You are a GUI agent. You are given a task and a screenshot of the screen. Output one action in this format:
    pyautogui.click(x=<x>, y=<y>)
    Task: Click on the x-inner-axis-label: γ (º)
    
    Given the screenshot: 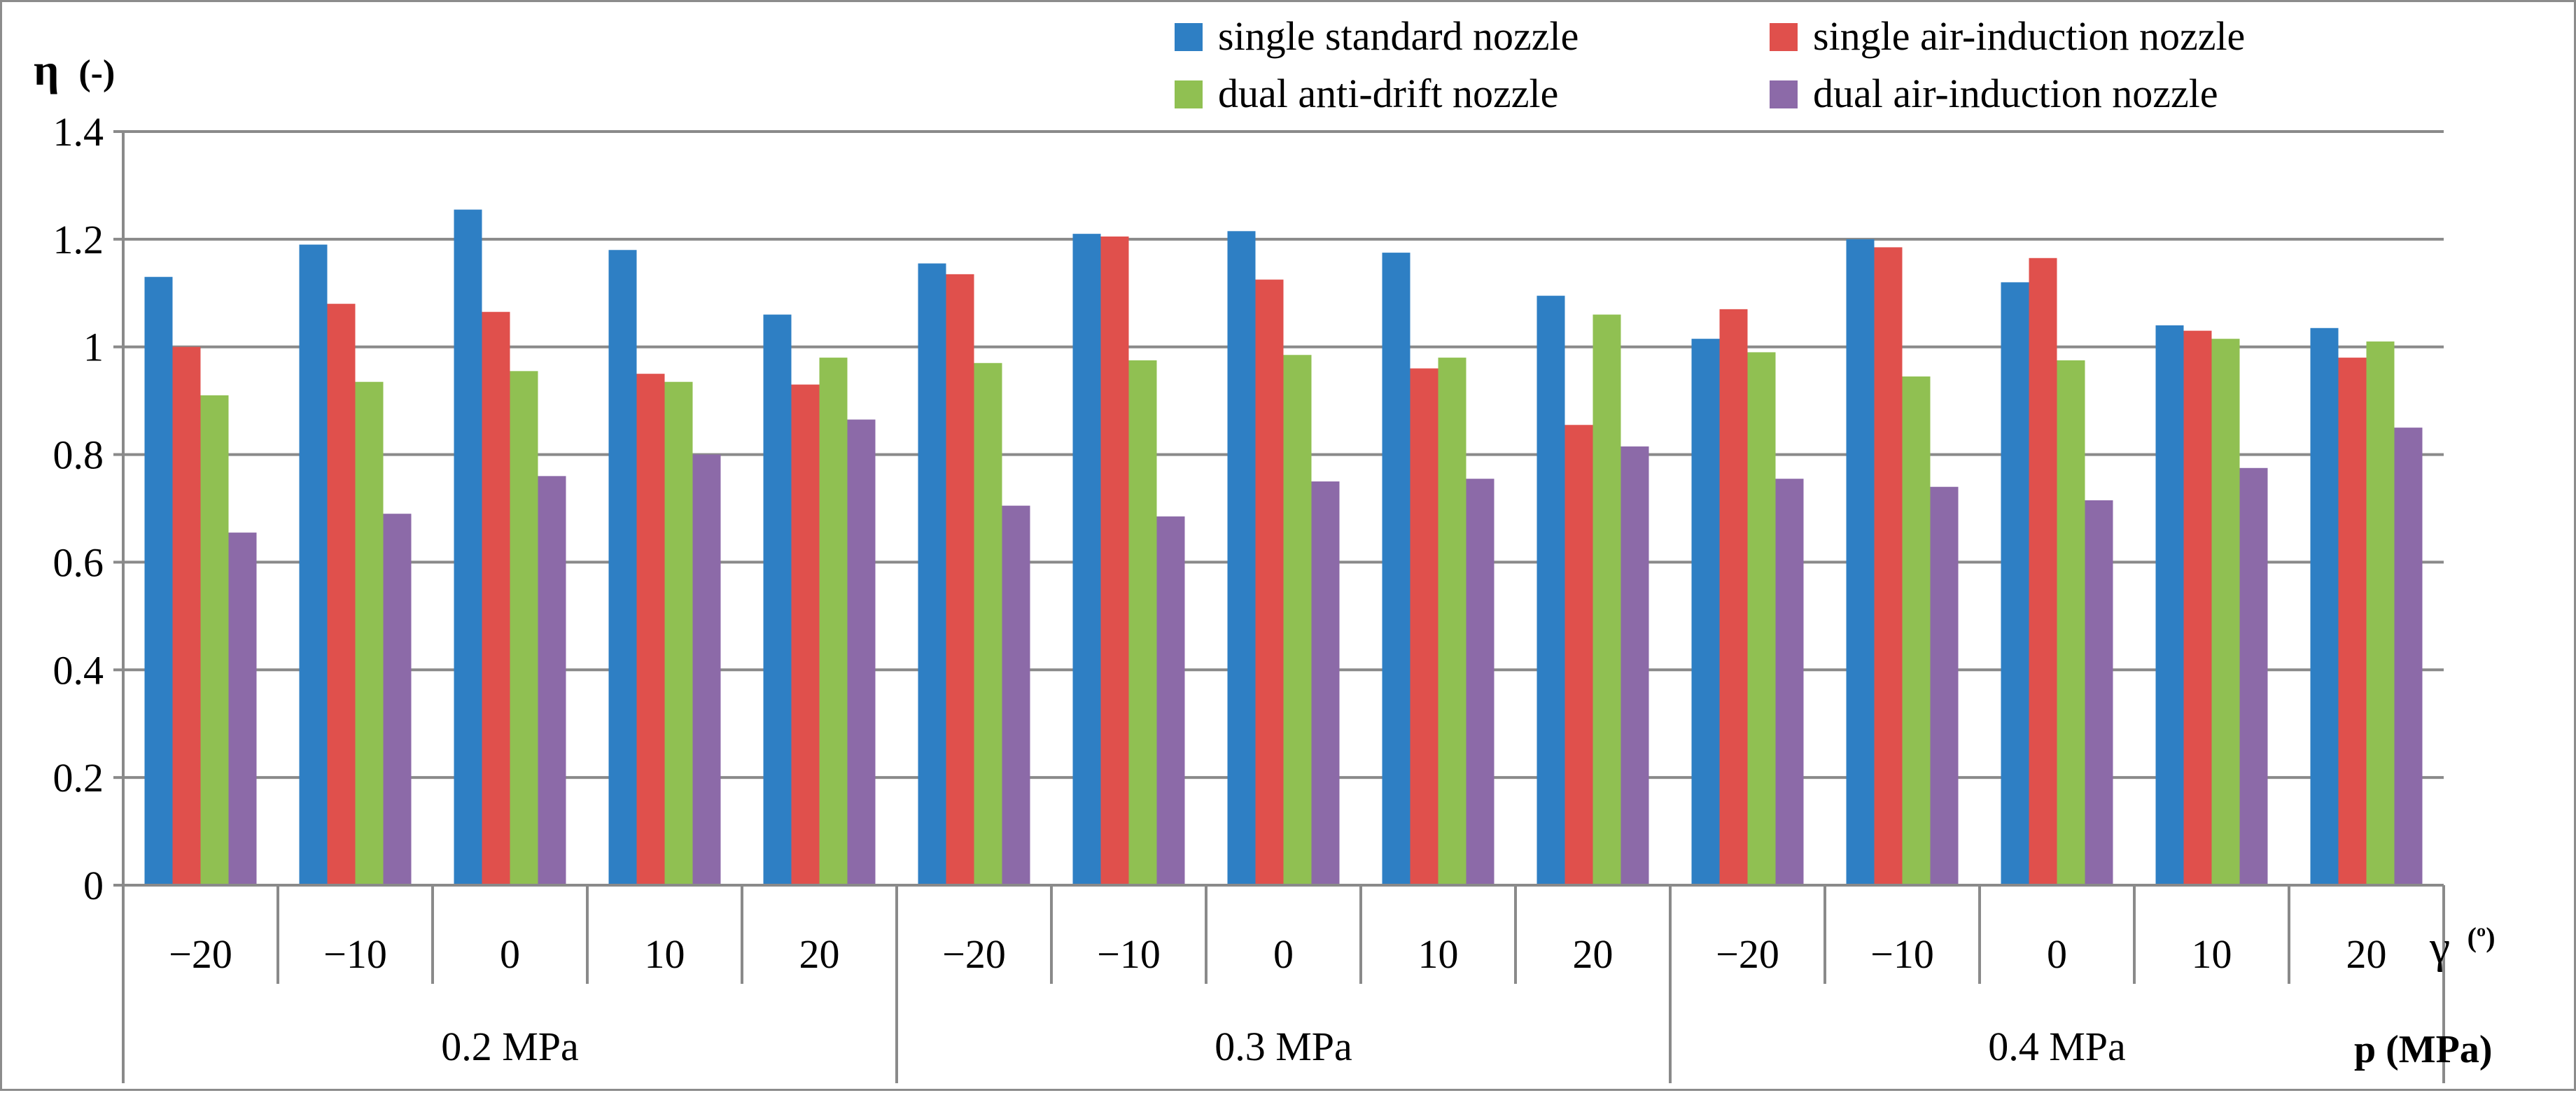 What is the action you would take?
    pyautogui.click(x=2462, y=947)
    